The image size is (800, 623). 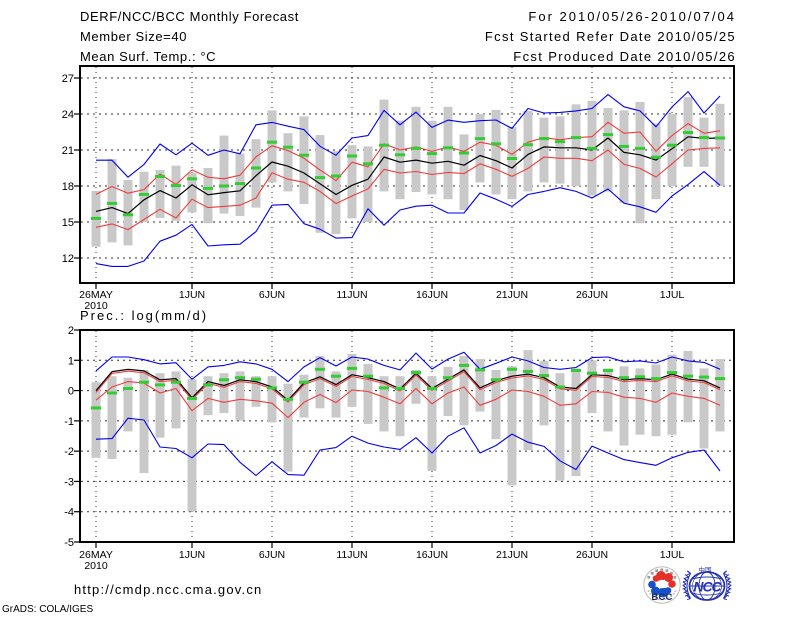 What do you see at coordinates (68, 79) in the screenshot?
I see `svg-text: 27` at bounding box center [68, 79].